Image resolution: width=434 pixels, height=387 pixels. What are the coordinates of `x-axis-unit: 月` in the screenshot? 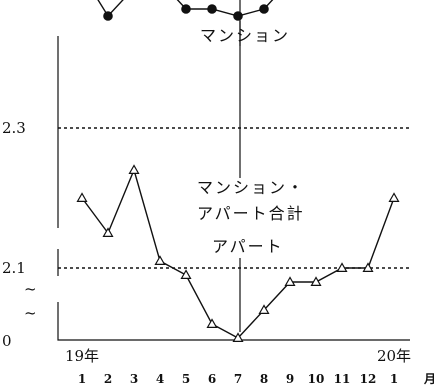 It's located at (428, 379).